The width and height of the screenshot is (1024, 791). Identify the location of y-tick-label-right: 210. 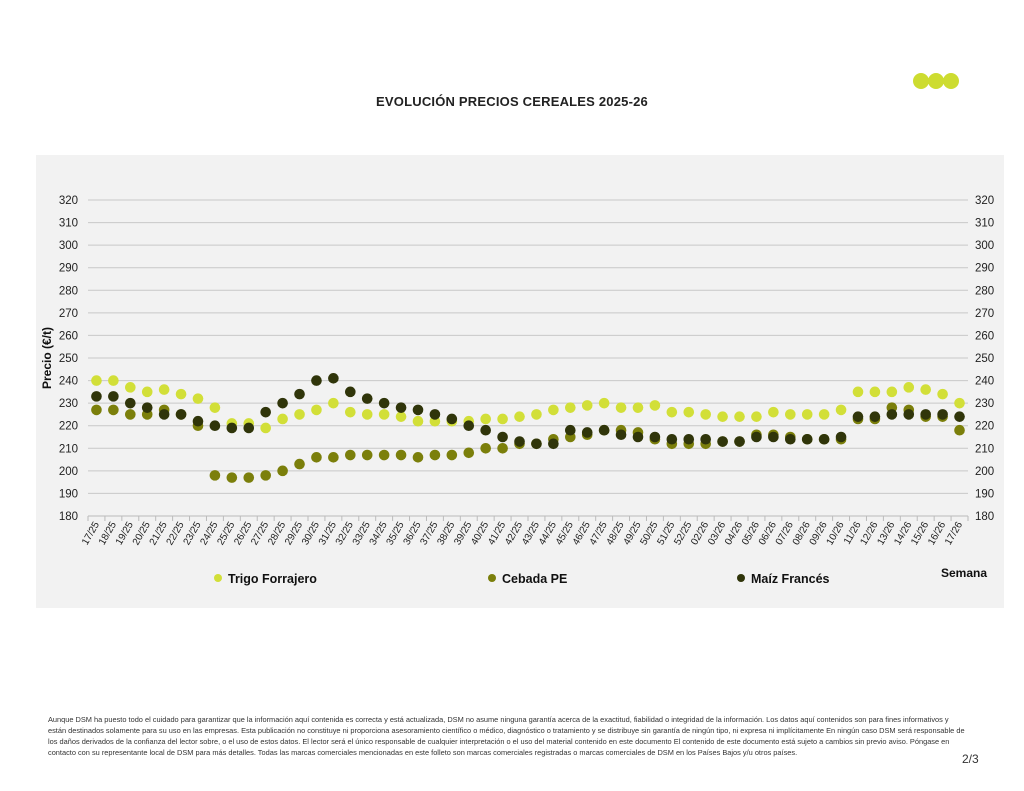
(984, 449).